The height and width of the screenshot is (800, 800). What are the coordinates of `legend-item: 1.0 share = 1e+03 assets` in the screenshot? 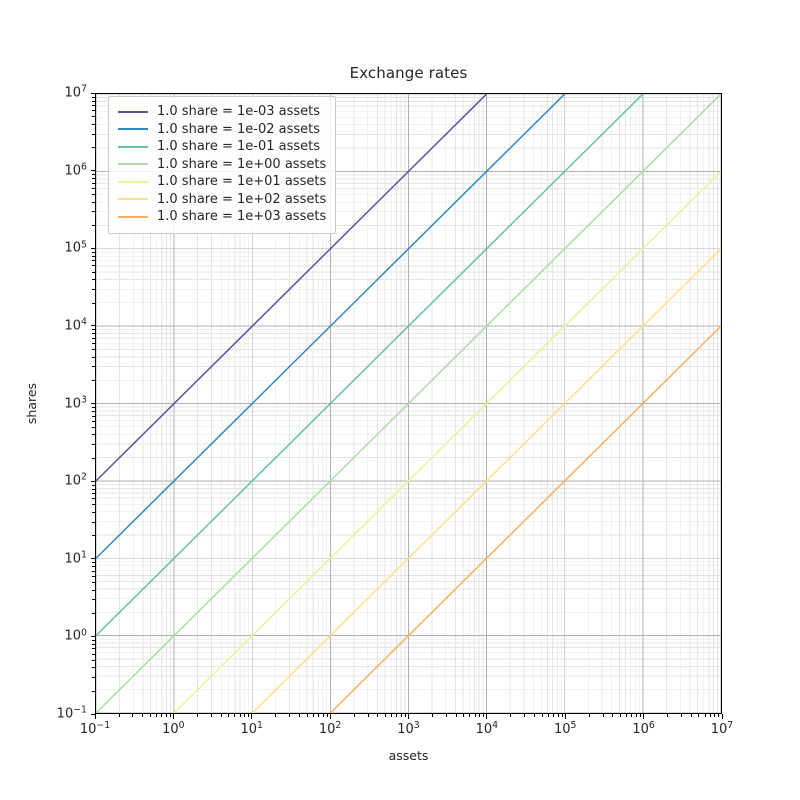 It's located at (222, 217).